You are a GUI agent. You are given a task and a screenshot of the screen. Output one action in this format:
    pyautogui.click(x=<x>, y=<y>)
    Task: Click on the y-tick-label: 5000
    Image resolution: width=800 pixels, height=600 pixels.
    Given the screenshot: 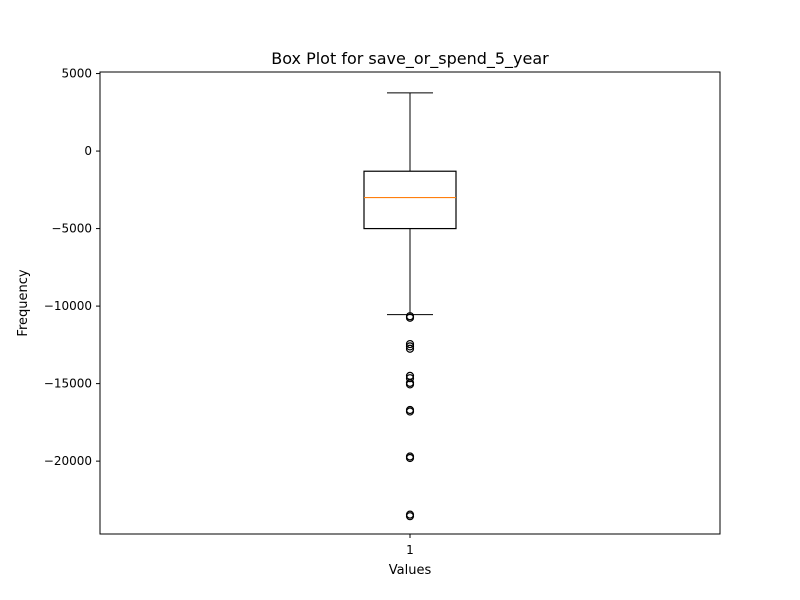 What is the action you would take?
    pyautogui.click(x=76, y=74)
    